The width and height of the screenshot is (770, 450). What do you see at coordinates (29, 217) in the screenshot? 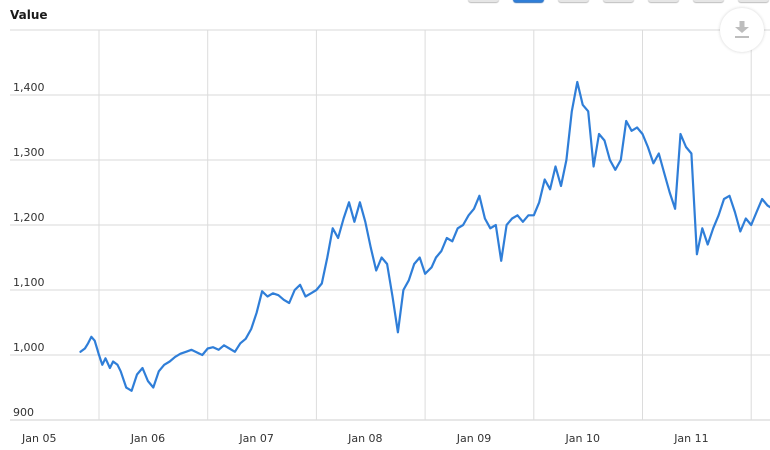
I see `y-tick-label: 1,200` at bounding box center [29, 217].